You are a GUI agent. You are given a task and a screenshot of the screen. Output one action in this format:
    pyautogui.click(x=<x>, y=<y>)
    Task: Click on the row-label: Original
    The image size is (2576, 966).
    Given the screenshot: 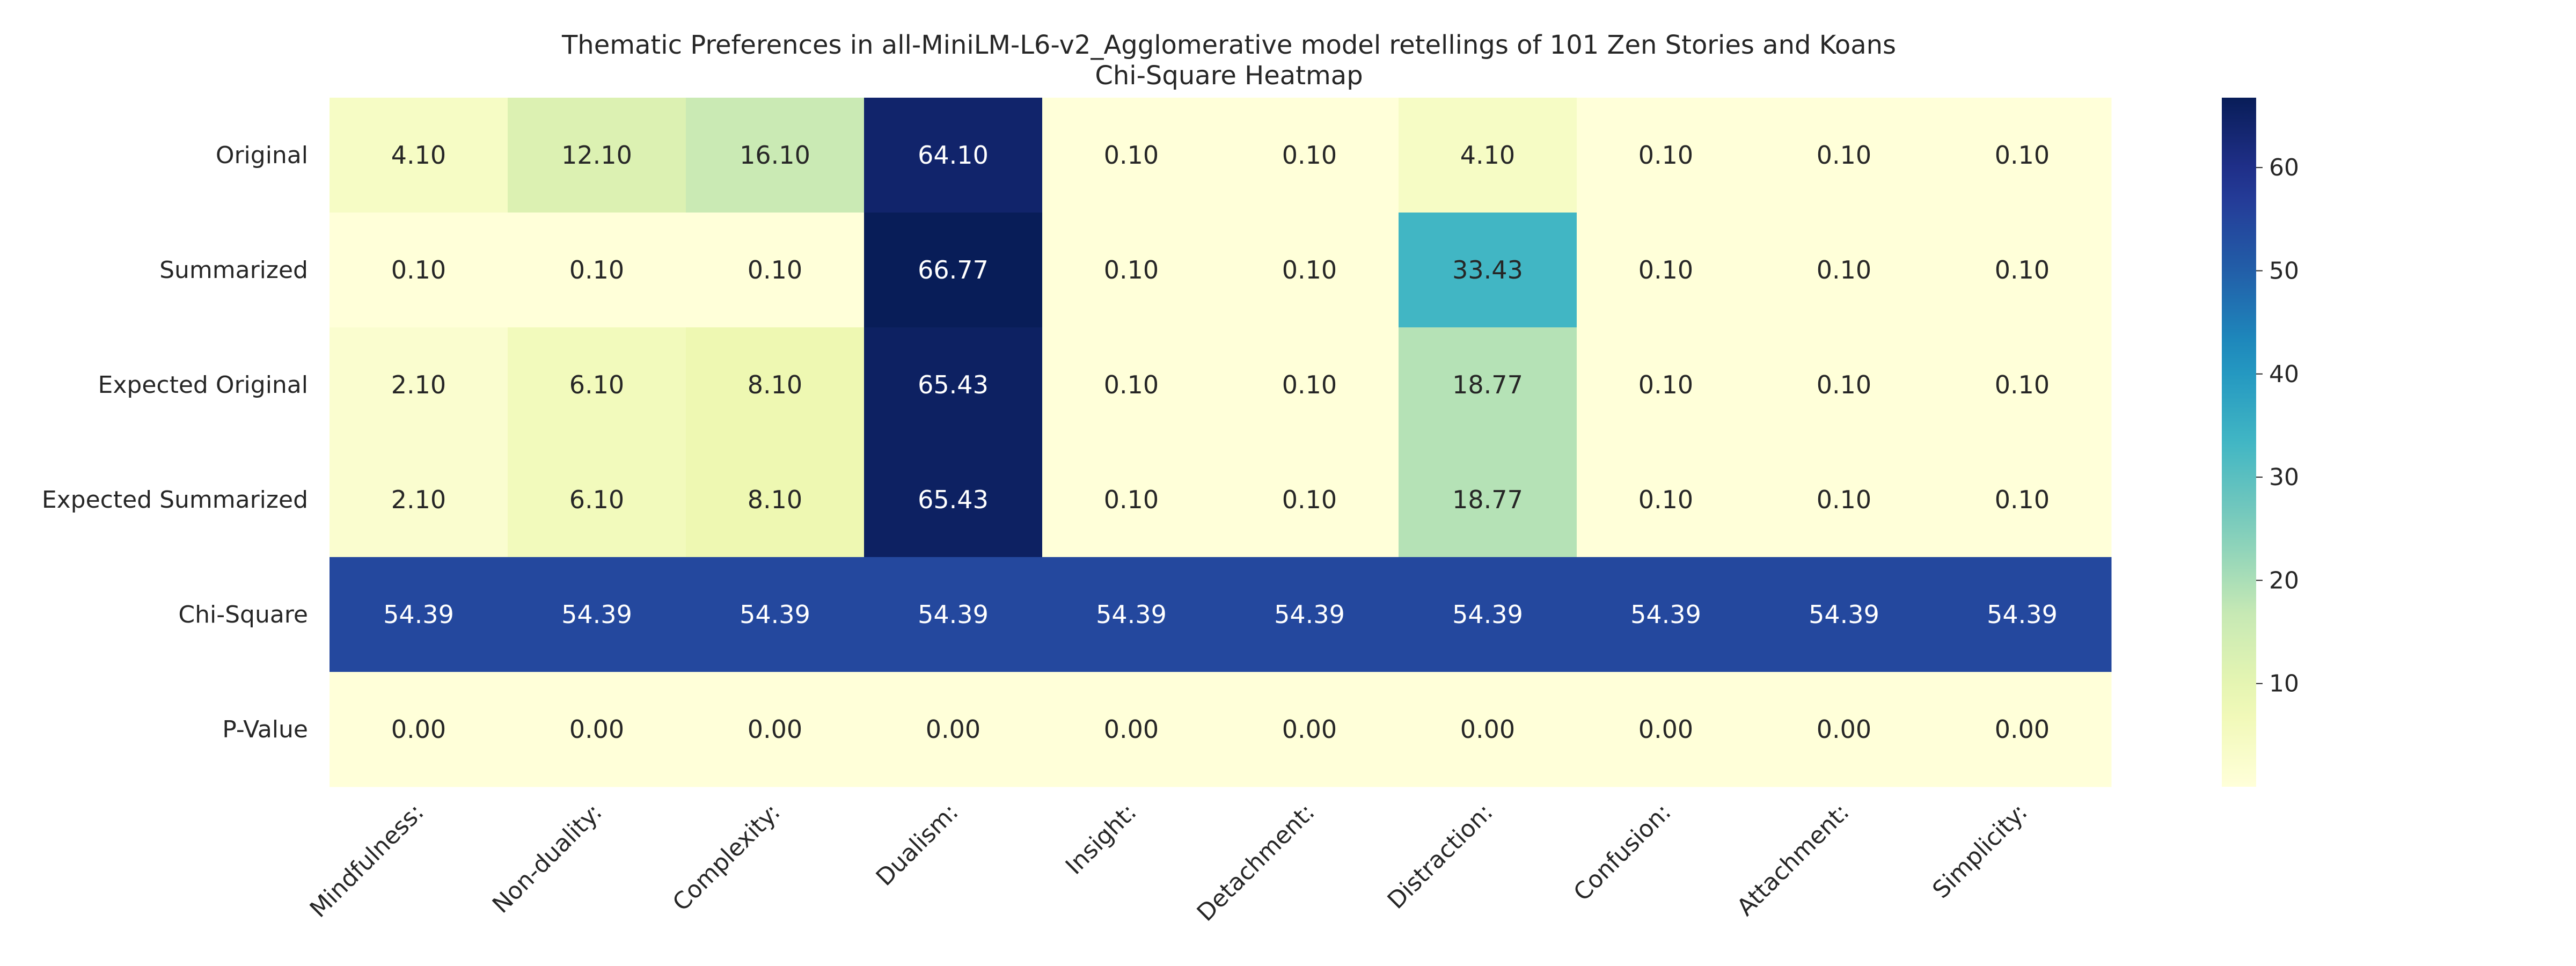 What is the action you would take?
    pyautogui.click(x=262, y=155)
    